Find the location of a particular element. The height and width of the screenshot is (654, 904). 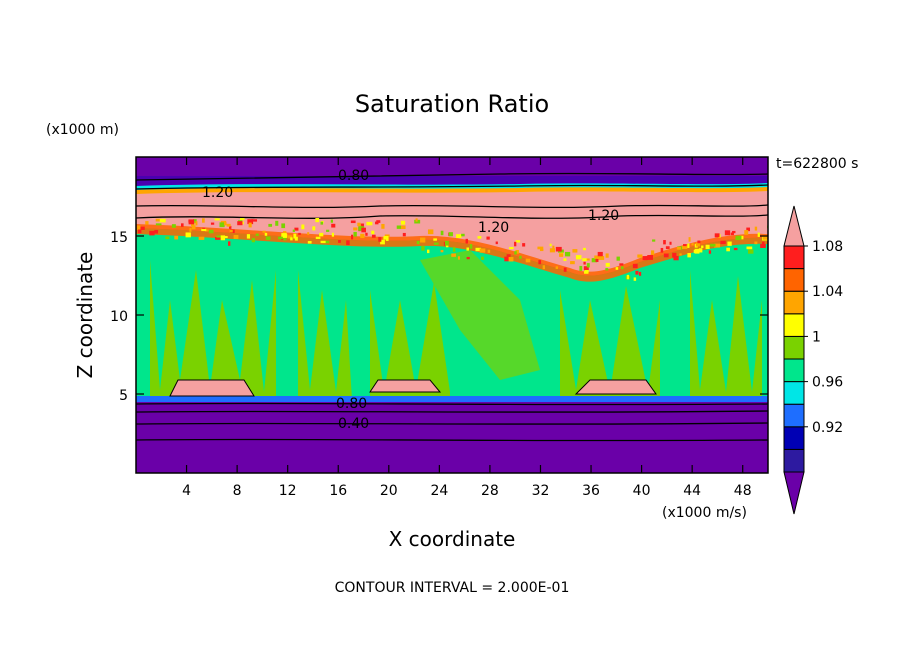

chart-title: Saturation Ratio is located at coordinates (452, 104).